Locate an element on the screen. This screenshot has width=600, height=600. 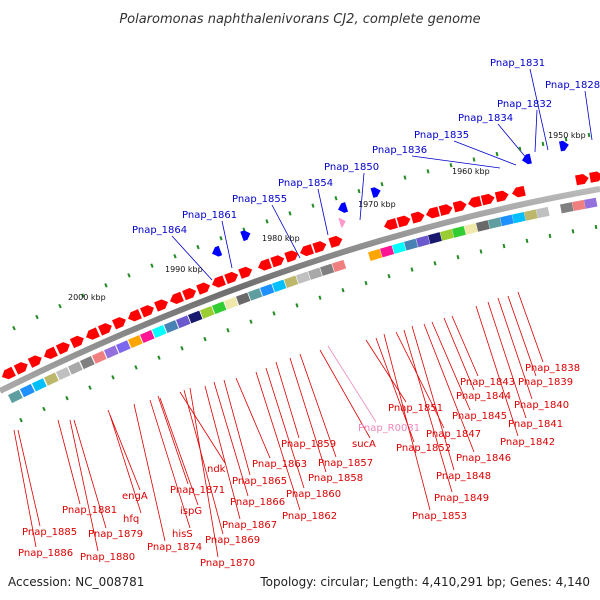
gene-label-bottom: Pnap_1841 is located at coordinates (535, 424).